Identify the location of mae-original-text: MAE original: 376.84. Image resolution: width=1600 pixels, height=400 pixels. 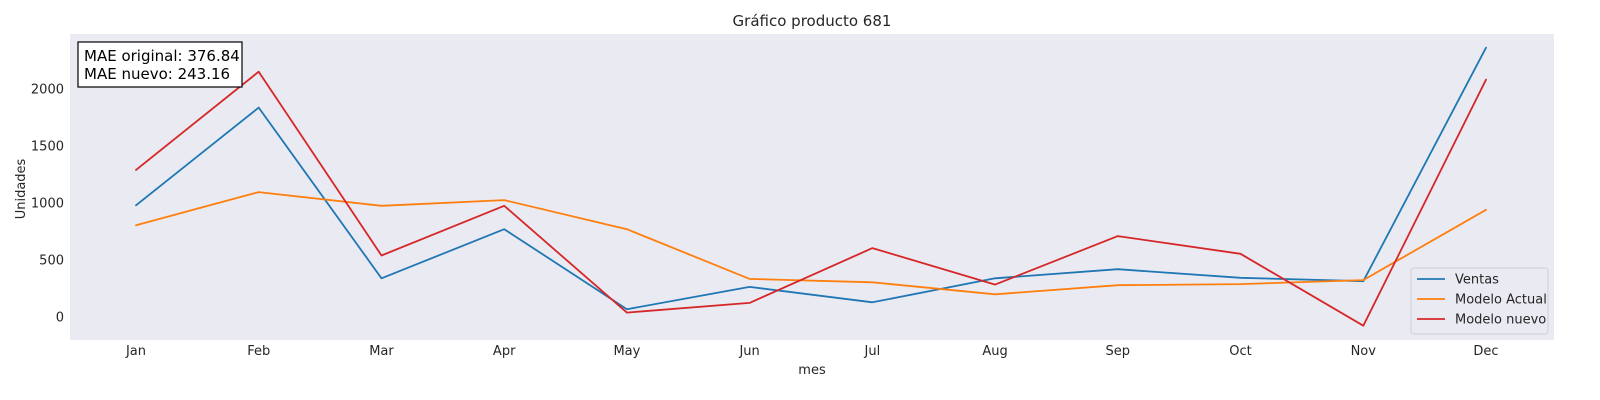
(162, 56).